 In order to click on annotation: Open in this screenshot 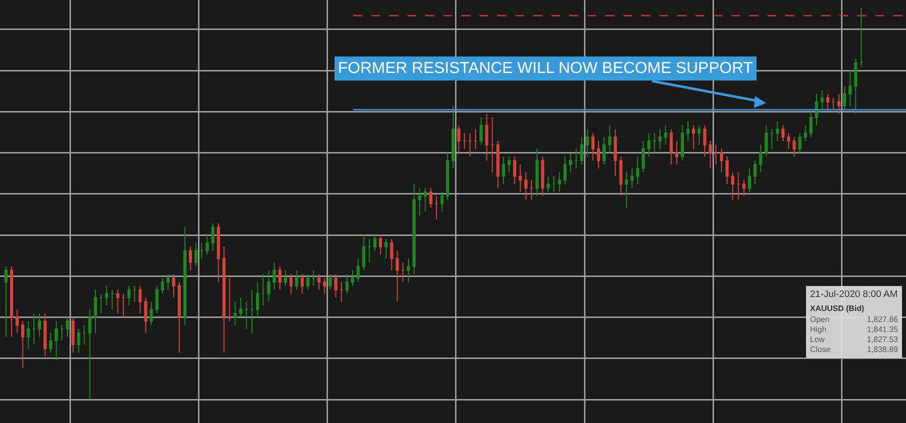, I will do `click(820, 320)`.